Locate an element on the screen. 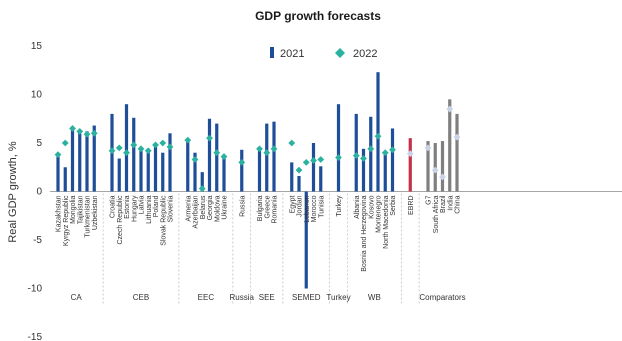 The image size is (622, 341). group-label: CA is located at coordinates (77, 297).